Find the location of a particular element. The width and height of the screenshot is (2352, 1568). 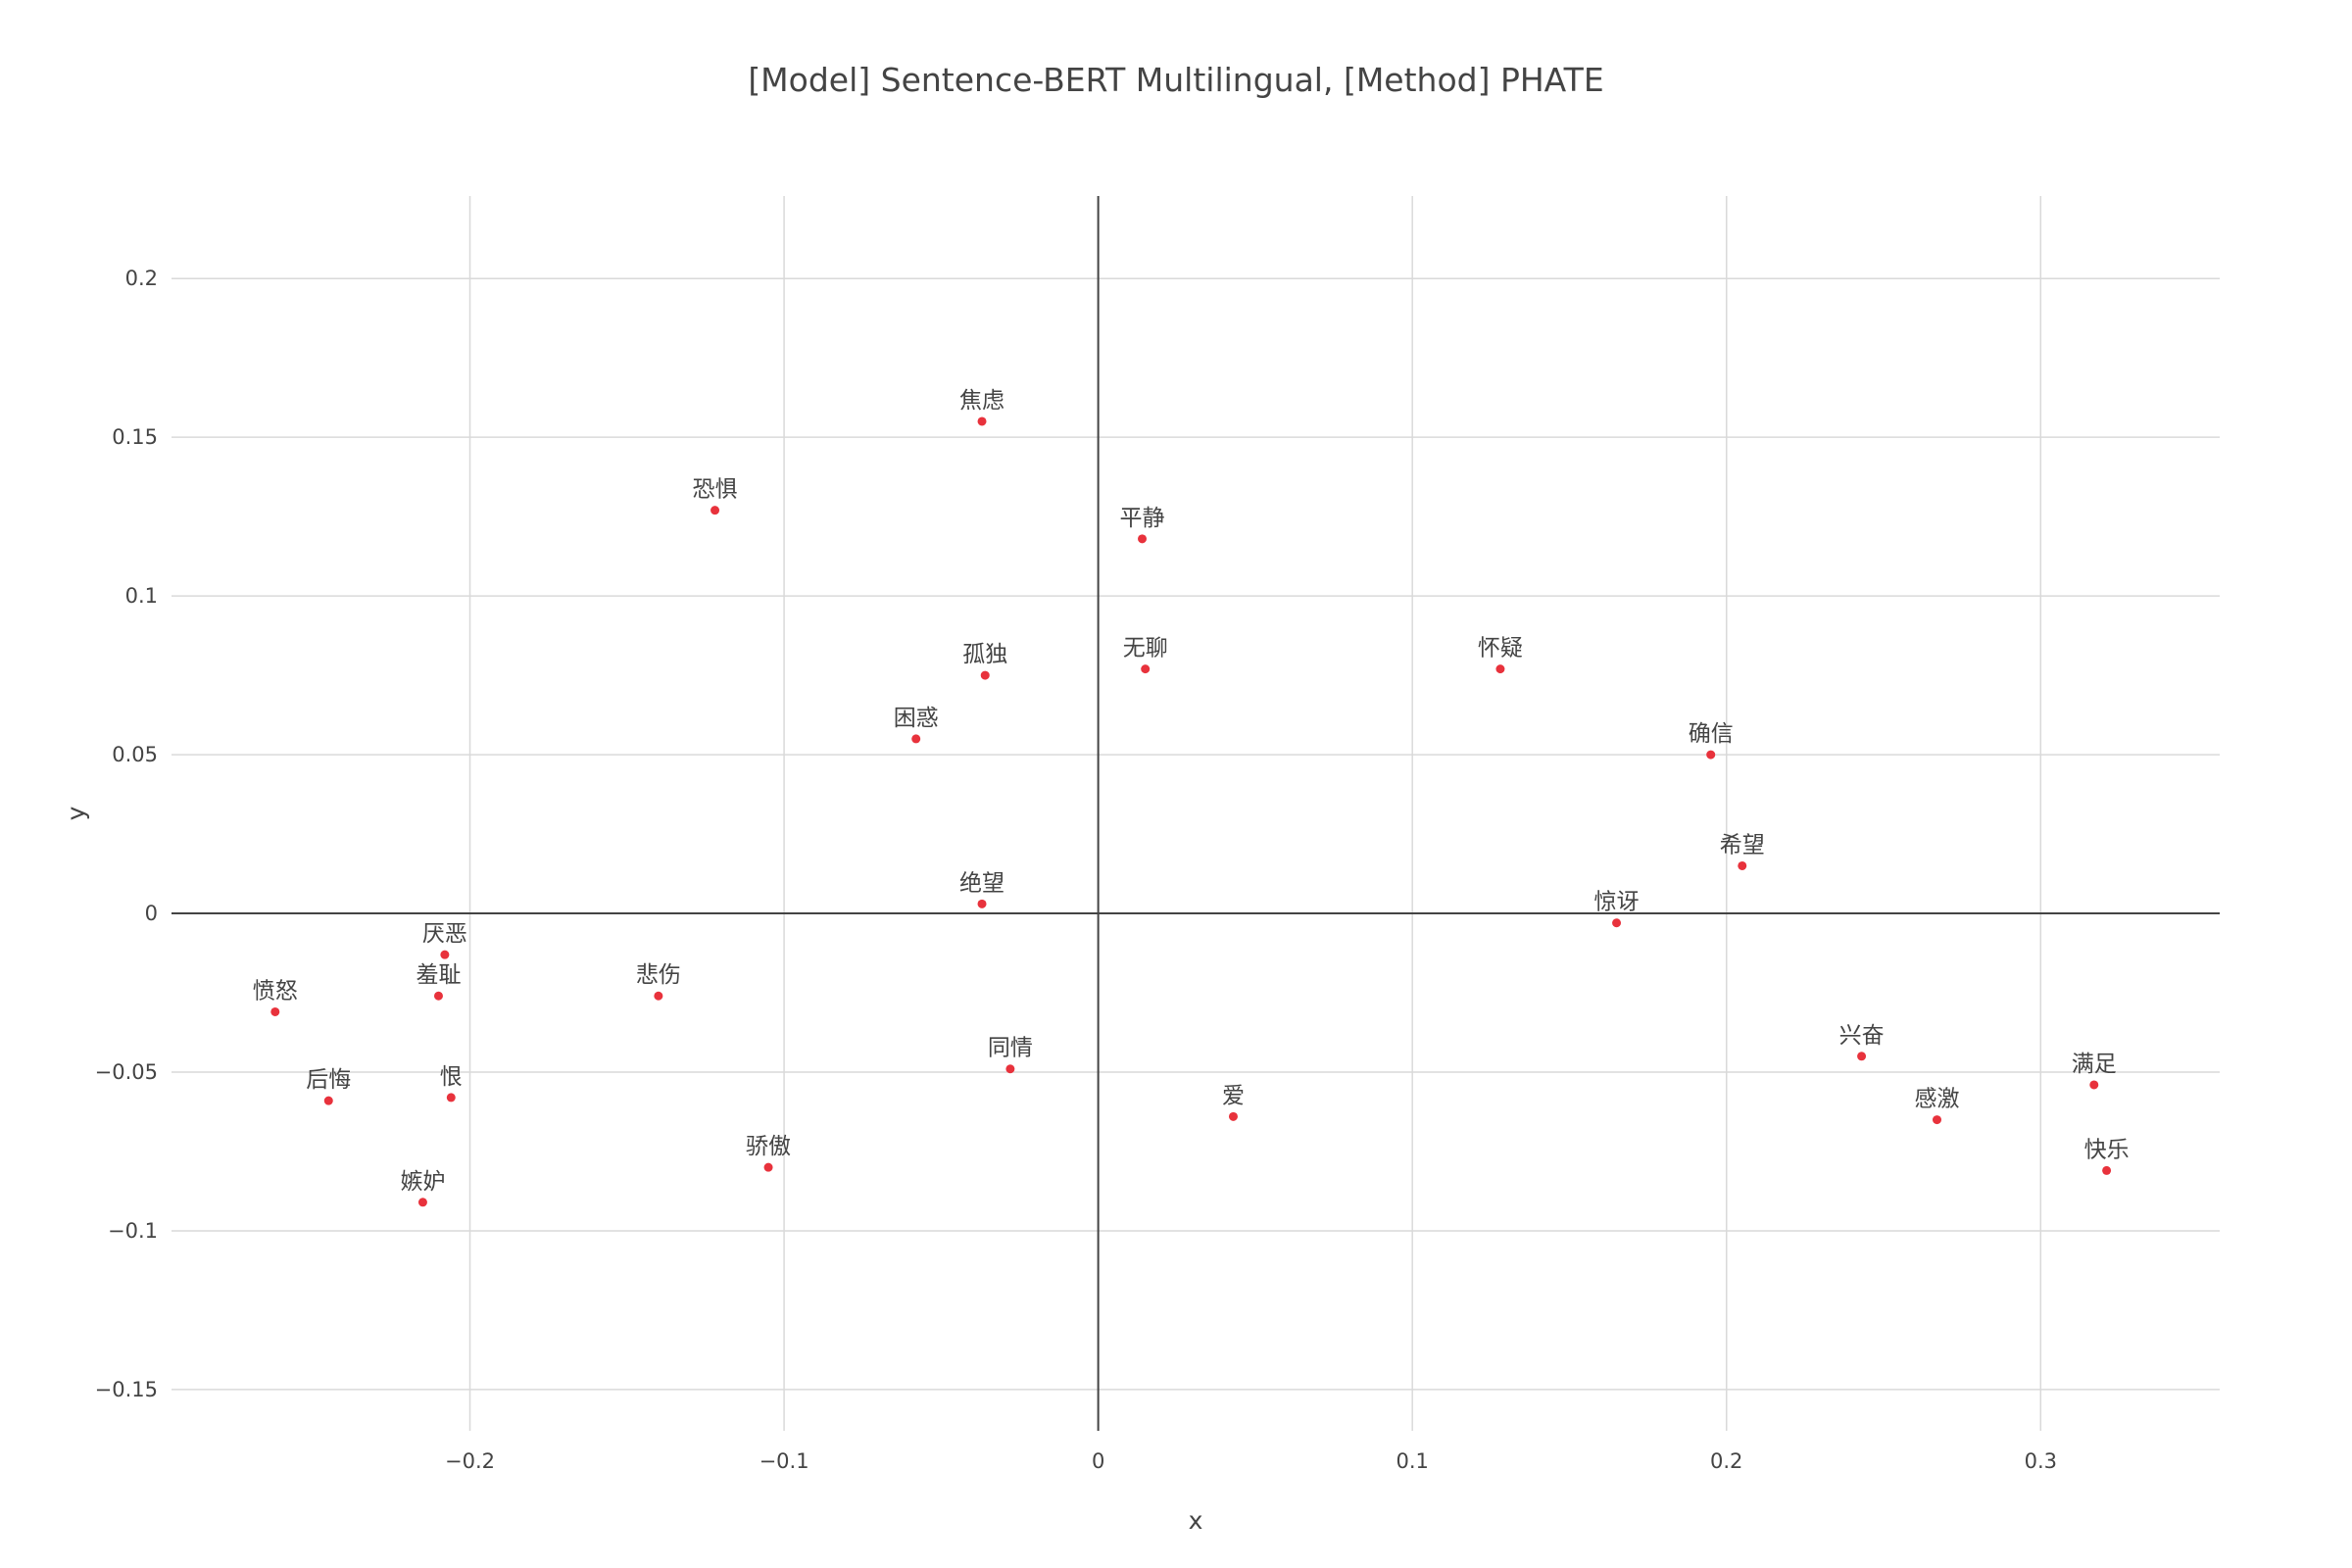

y-tick-label: −0.15 is located at coordinates (127, 1389).